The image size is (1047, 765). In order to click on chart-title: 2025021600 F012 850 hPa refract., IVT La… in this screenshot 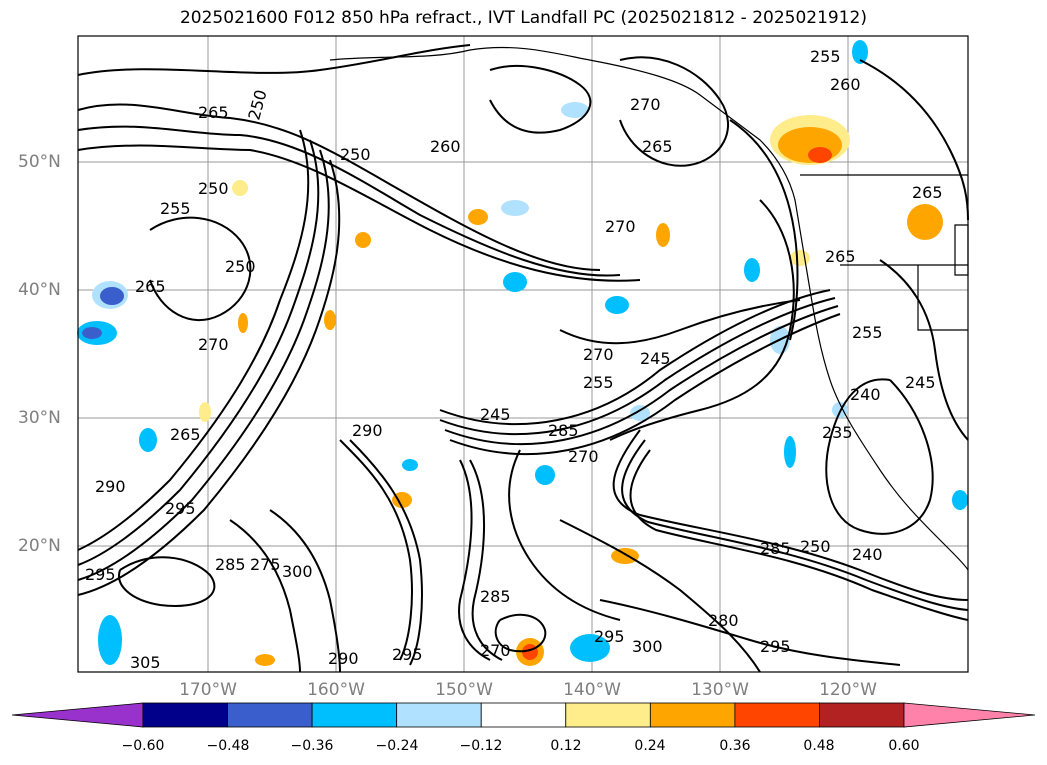, I will do `click(523, 18)`.